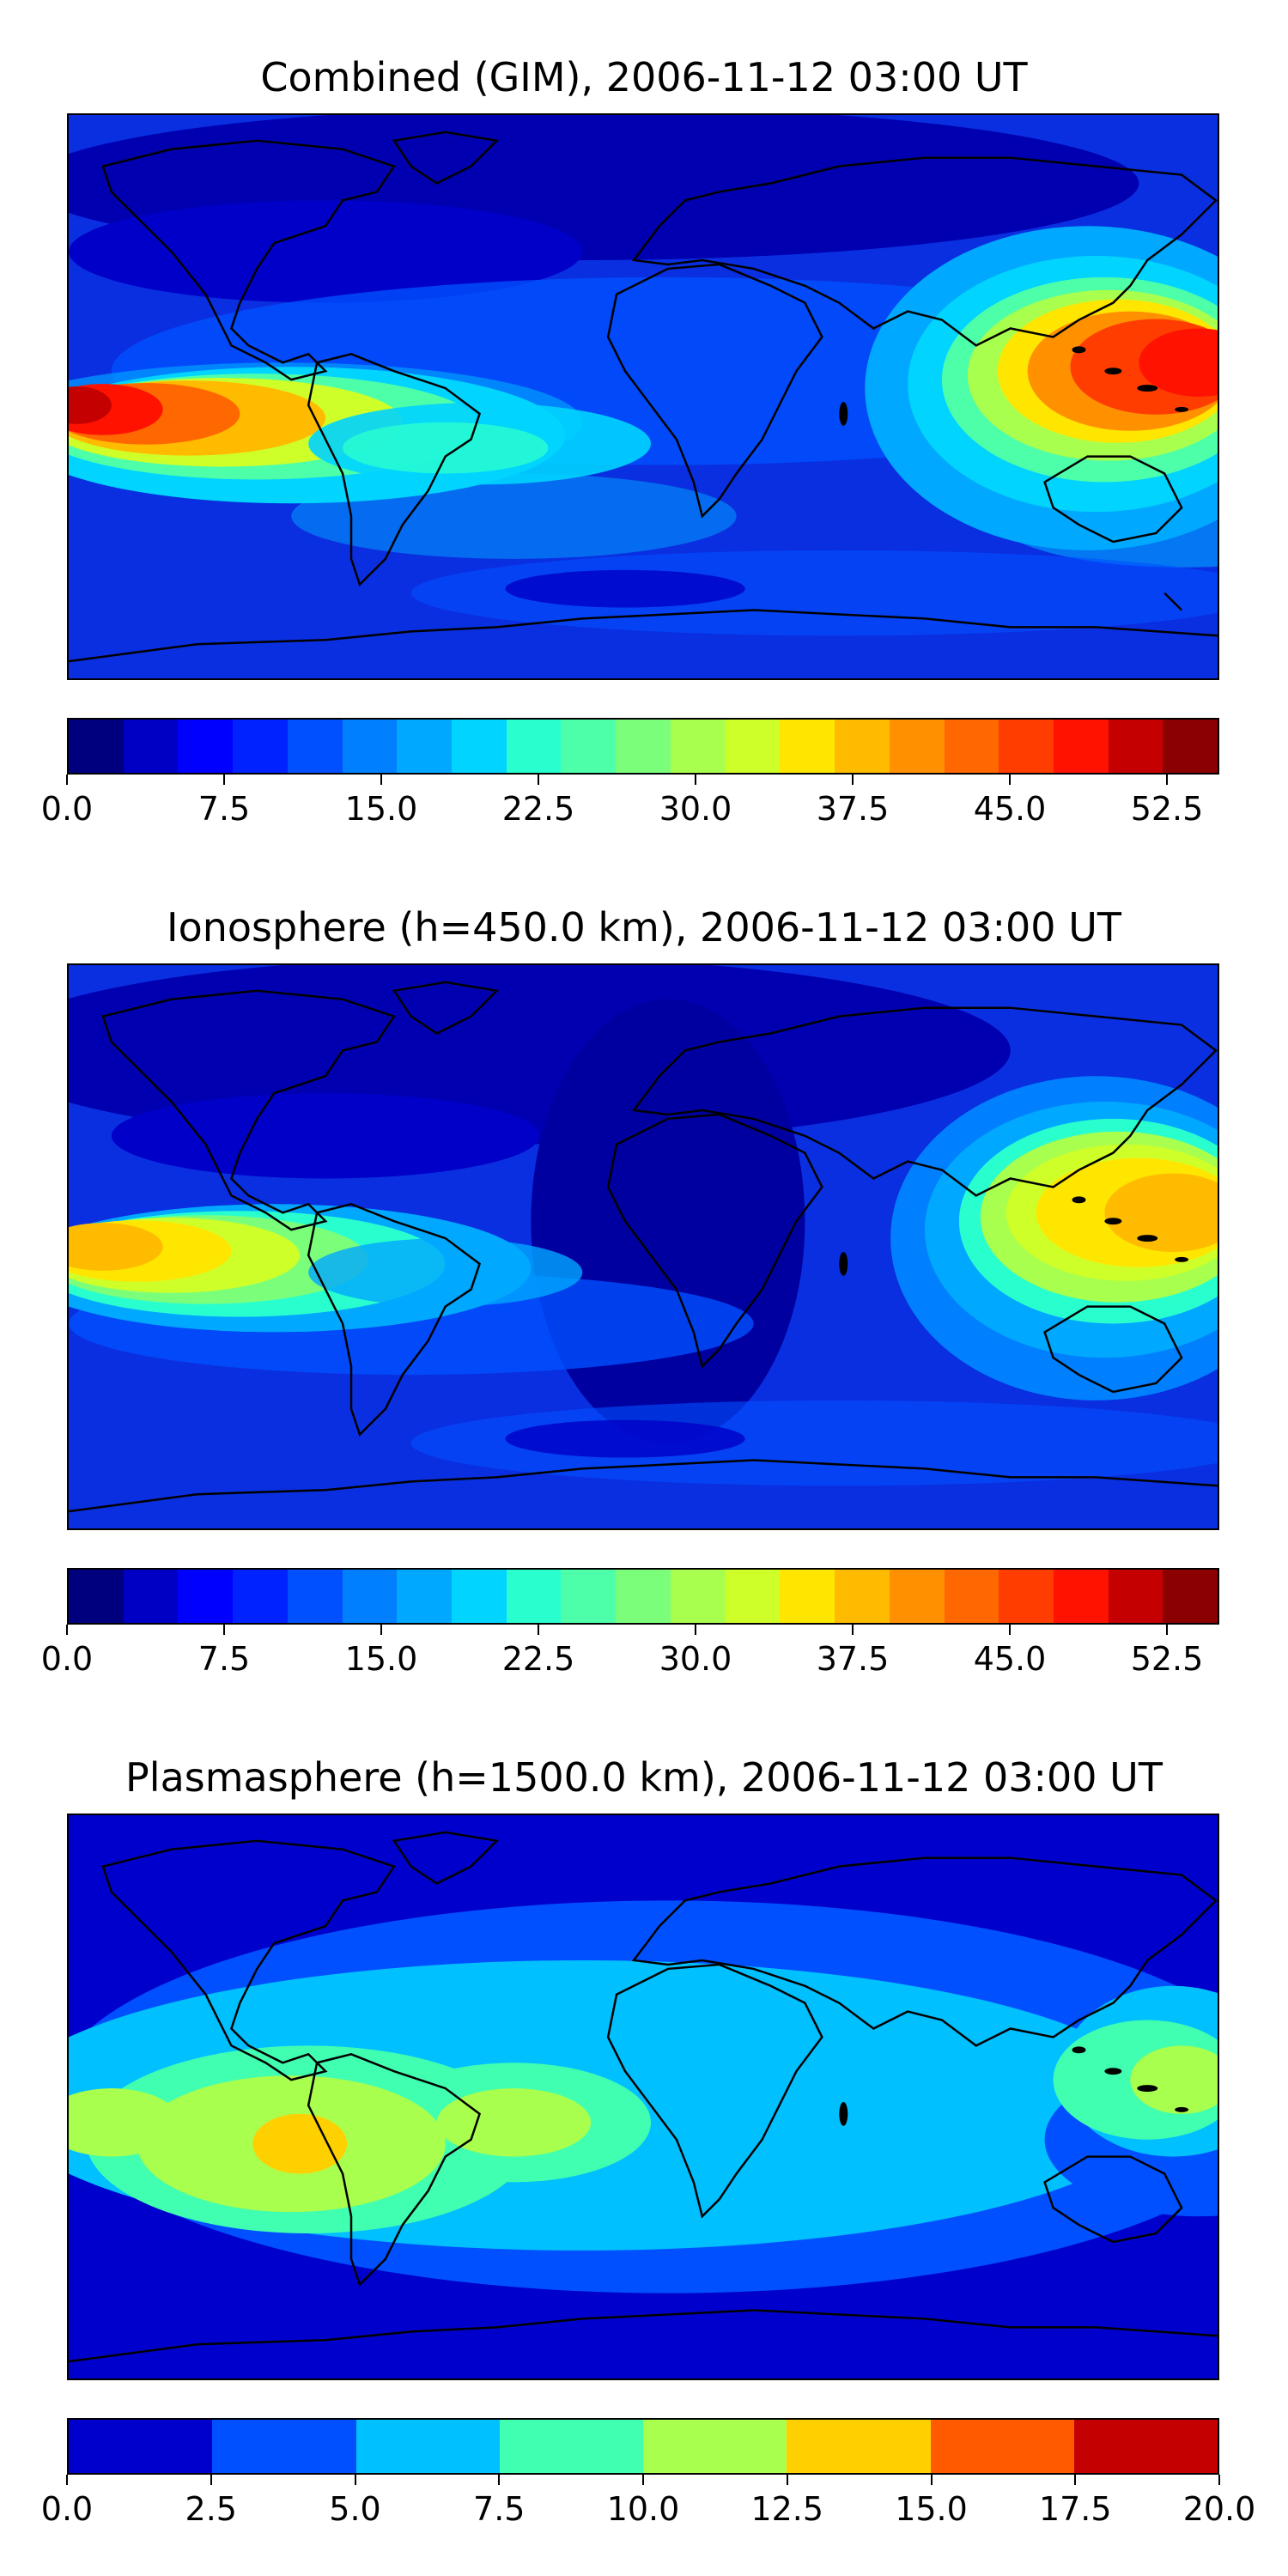  I want to click on colorbar-plasmasphere, so click(643, 2446).